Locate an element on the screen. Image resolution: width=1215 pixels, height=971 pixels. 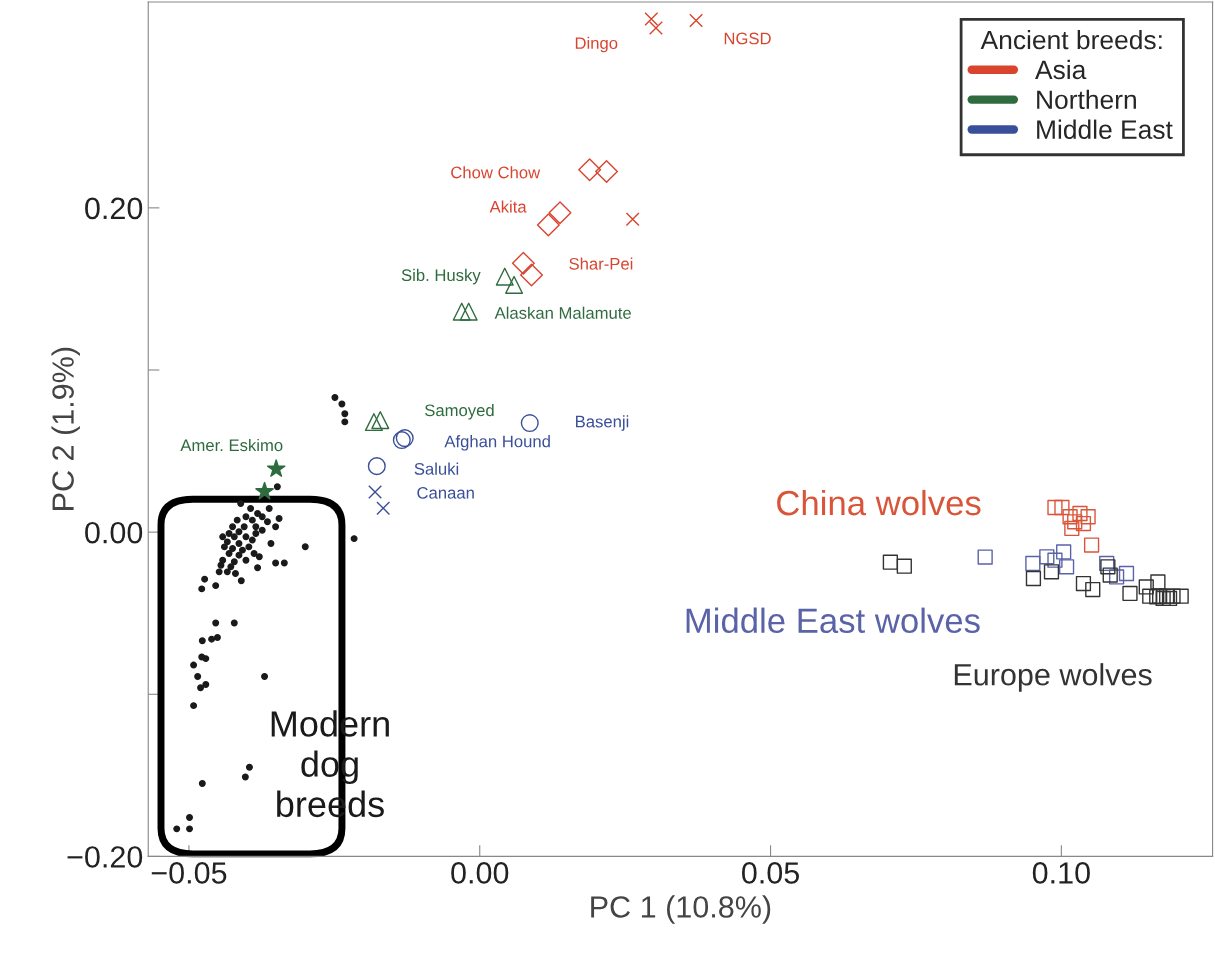
annotation: Akita is located at coordinates (508, 206).